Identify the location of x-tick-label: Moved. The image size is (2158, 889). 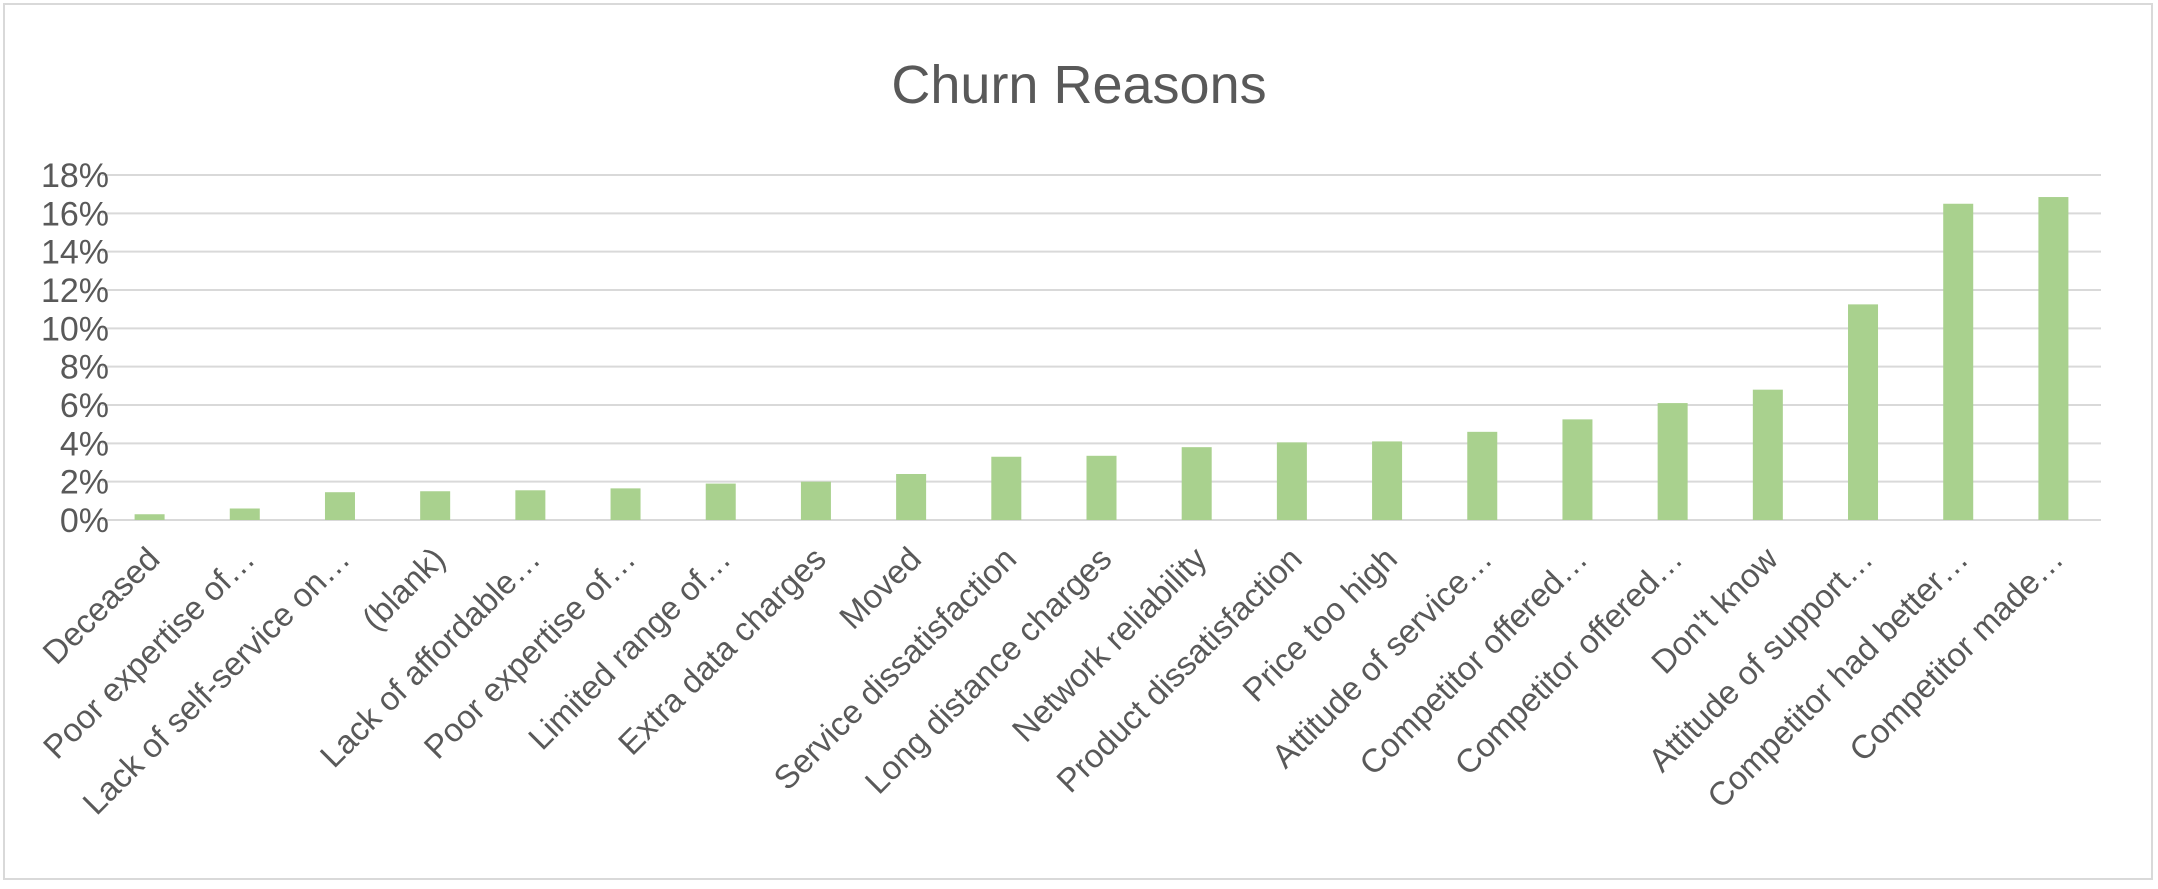
(880, 588).